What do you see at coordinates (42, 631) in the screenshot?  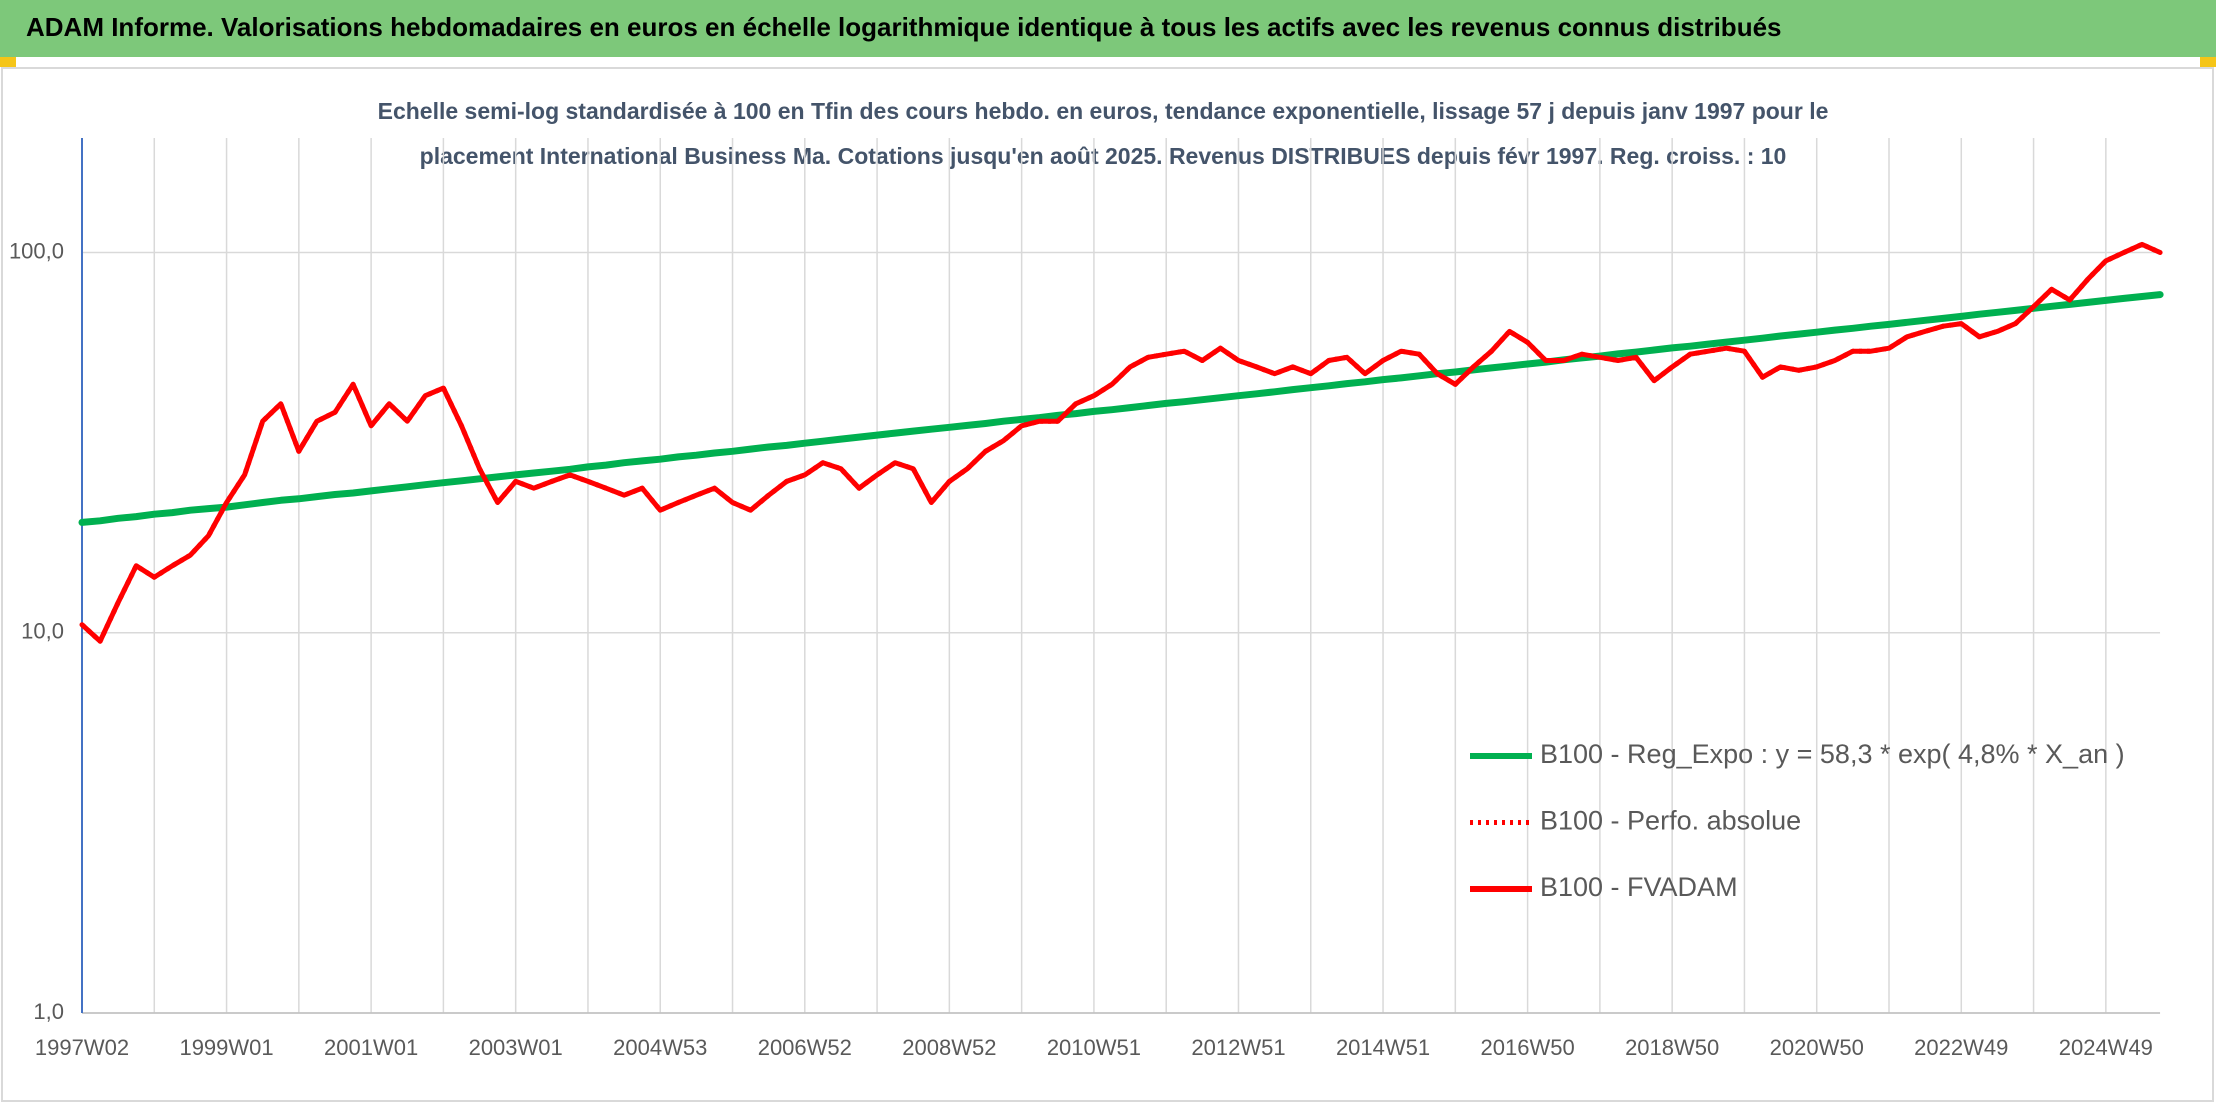 I see `y-tick-label: 10,0` at bounding box center [42, 631].